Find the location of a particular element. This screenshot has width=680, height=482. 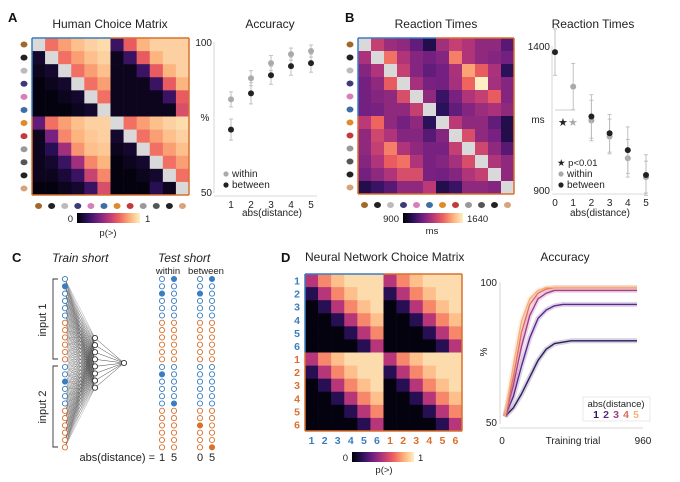

col-rank-label: 3 is located at coordinates (338, 441).